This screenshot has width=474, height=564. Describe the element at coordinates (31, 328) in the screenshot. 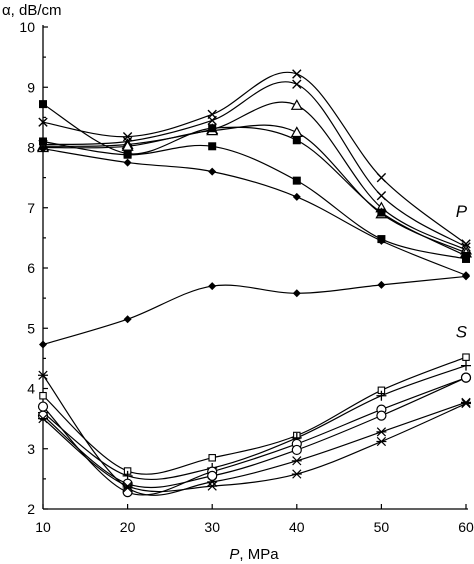

I see `y-tick-label: 5` at that location.